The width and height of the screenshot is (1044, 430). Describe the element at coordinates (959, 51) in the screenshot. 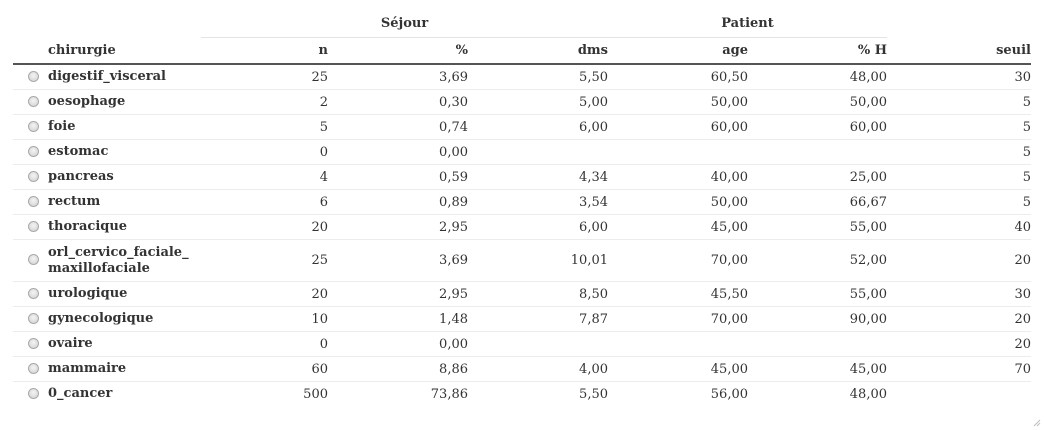

I see `col-header-seuil: seuil` at that location.